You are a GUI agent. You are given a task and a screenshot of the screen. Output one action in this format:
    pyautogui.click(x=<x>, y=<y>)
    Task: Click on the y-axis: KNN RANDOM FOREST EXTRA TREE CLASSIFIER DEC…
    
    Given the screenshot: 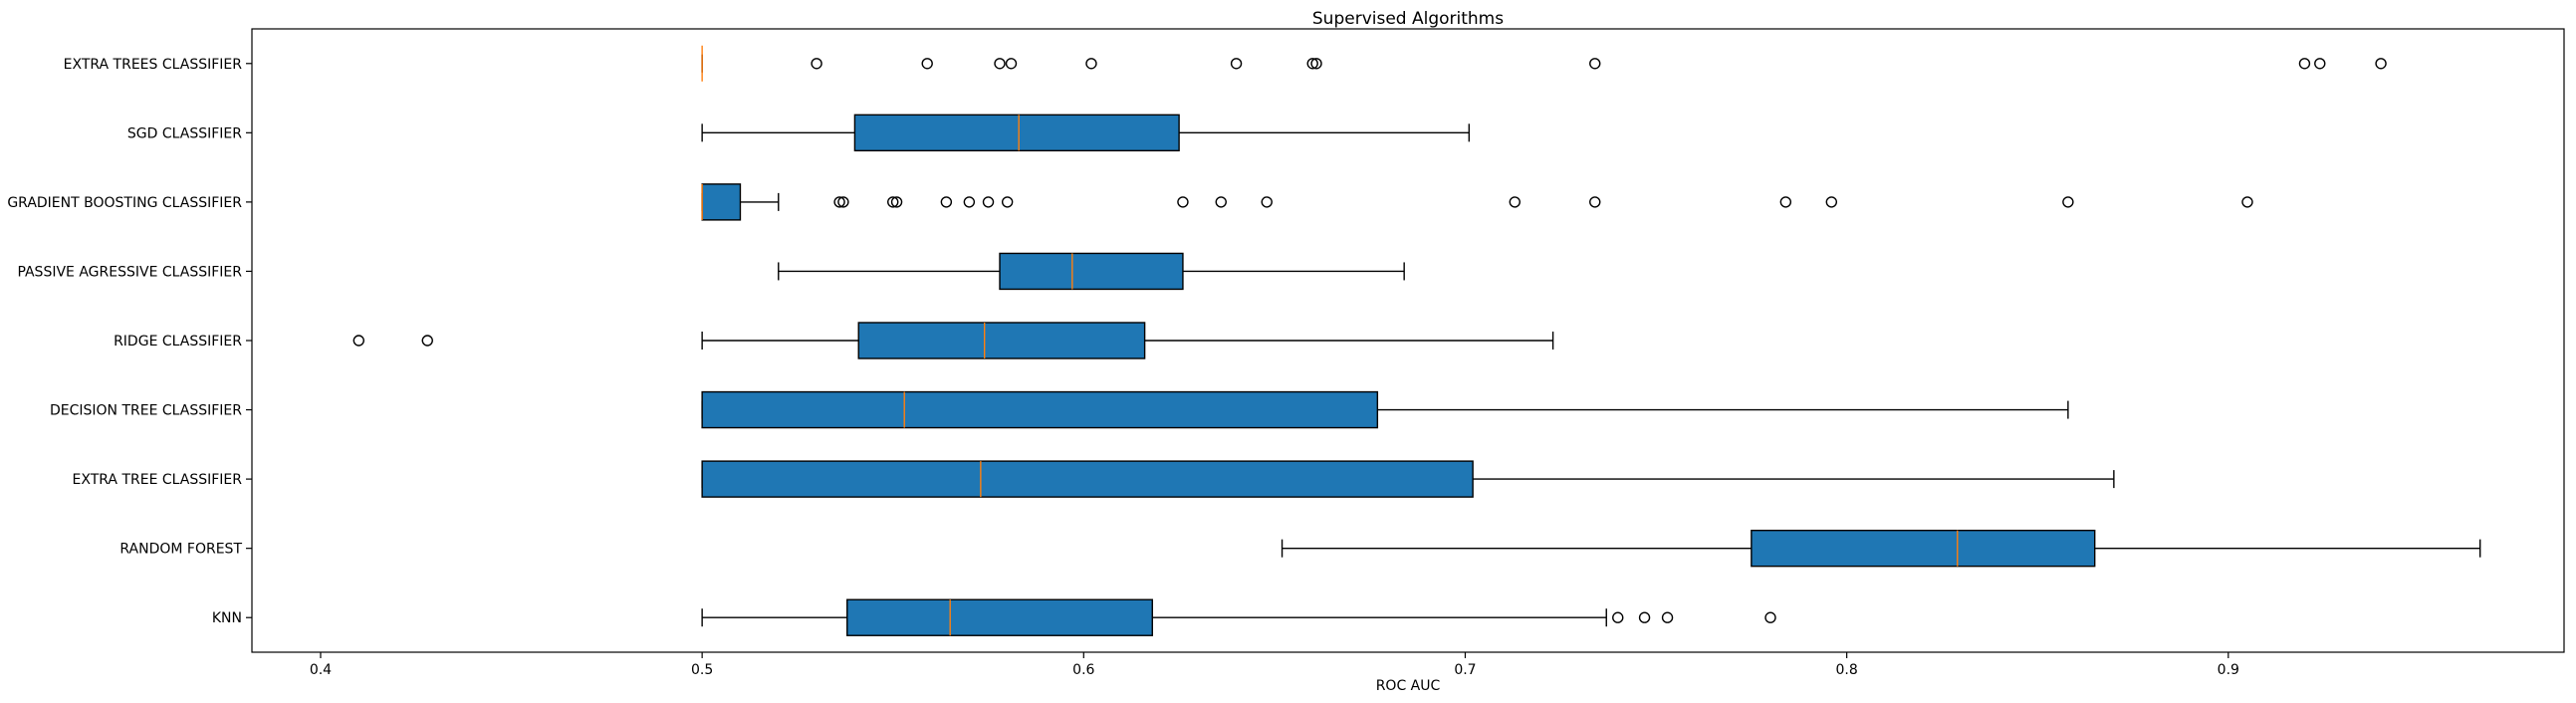 What is the action you would take?
    pyautogui.click(x=129, y=342)
    